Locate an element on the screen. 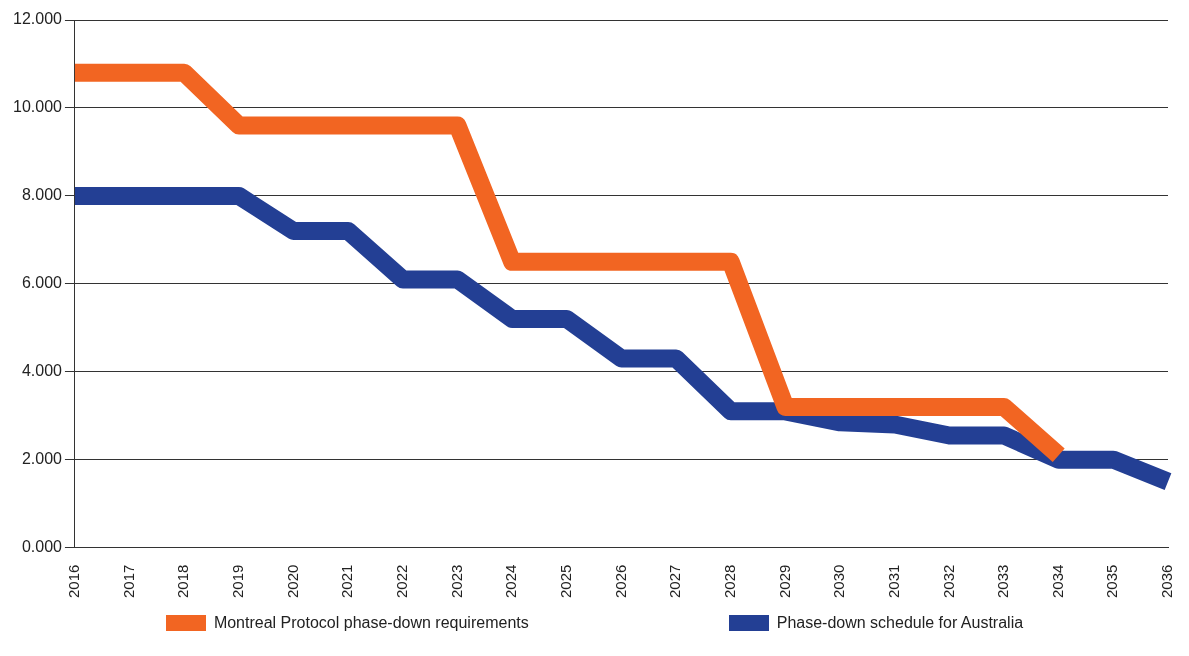 The height and width of the screenshot is (656, 1189). x-tick-label: 2026 is located at coordinates (620, 581).